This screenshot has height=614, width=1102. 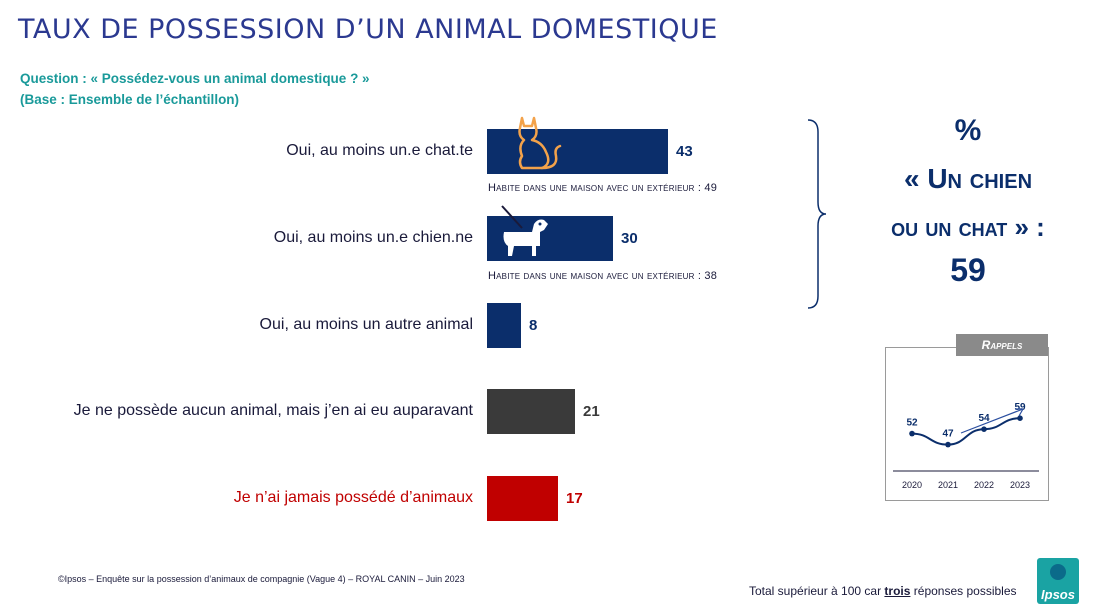 I want to click on recall-value-label: 52, so click(x=912, y=423).